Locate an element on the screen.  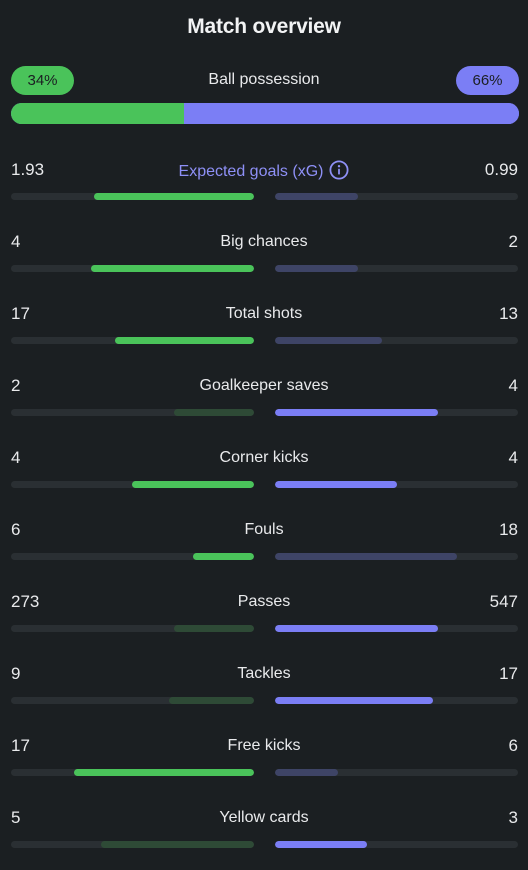
stat-row: 4 Big chances 2 is located at coordinates (264, 256).